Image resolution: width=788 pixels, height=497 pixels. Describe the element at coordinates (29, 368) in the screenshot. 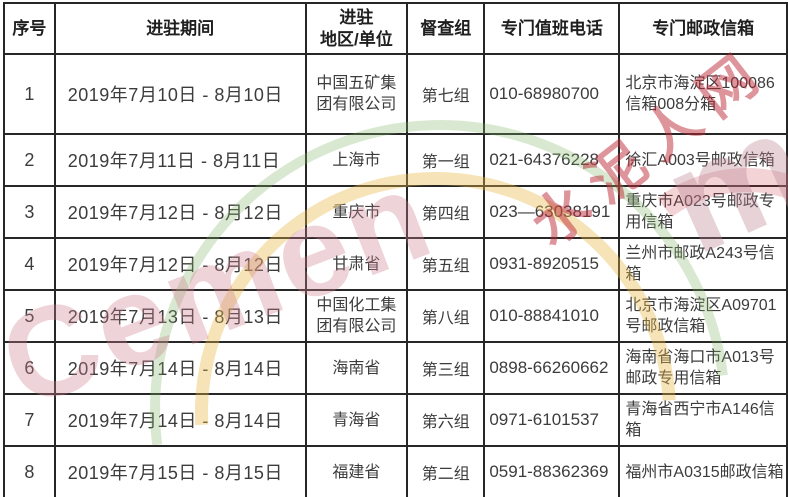

I see `cell-seq: 6` at that location.